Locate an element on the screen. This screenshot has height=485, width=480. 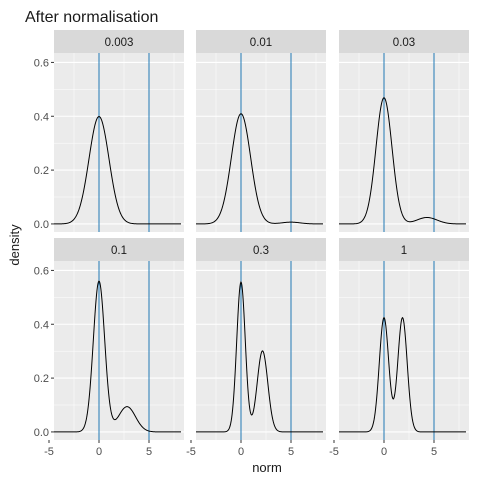
x-axis-label: norm is located at coordinates (267, 467).